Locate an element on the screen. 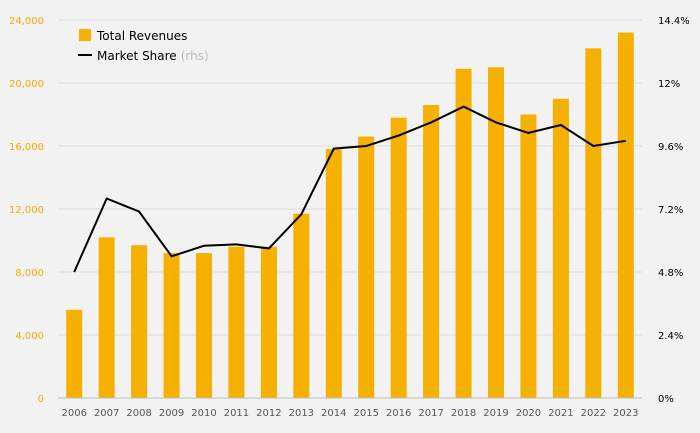 Image resolution: width=700 pixels, height=433 pixels. legend-label-total-revenues: Total Revenues is located at coordinates (141, 36).